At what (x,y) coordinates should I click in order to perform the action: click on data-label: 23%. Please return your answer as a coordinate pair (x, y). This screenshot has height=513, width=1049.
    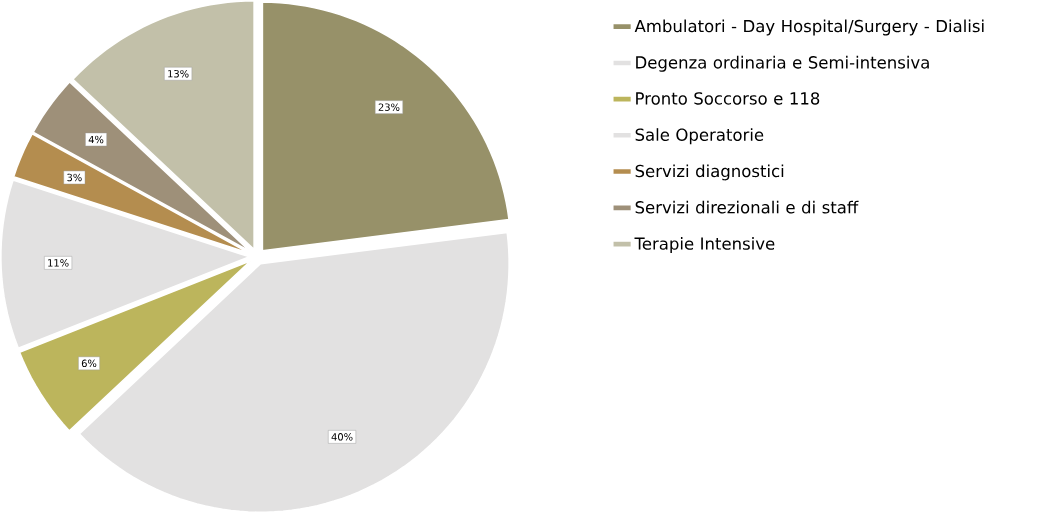
    Looking at the image, I should click on (389, 107).